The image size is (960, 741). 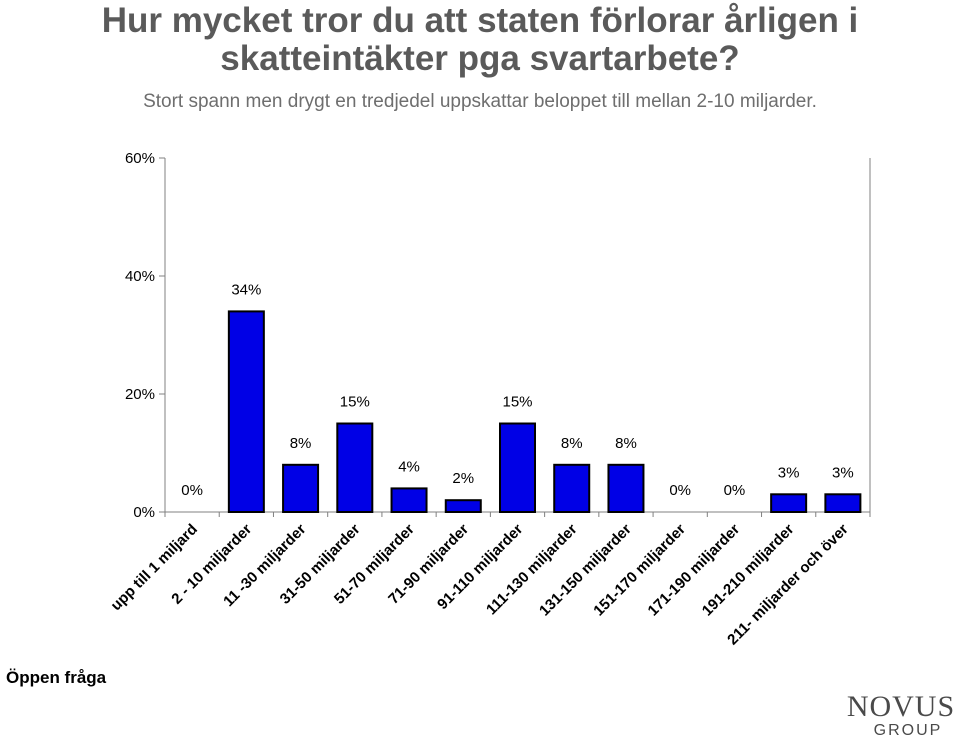 What do you see at coordinates (56, 677) in the screenshot?
I see `footnote: Öppen fråga` at bounding box center [56, 677].